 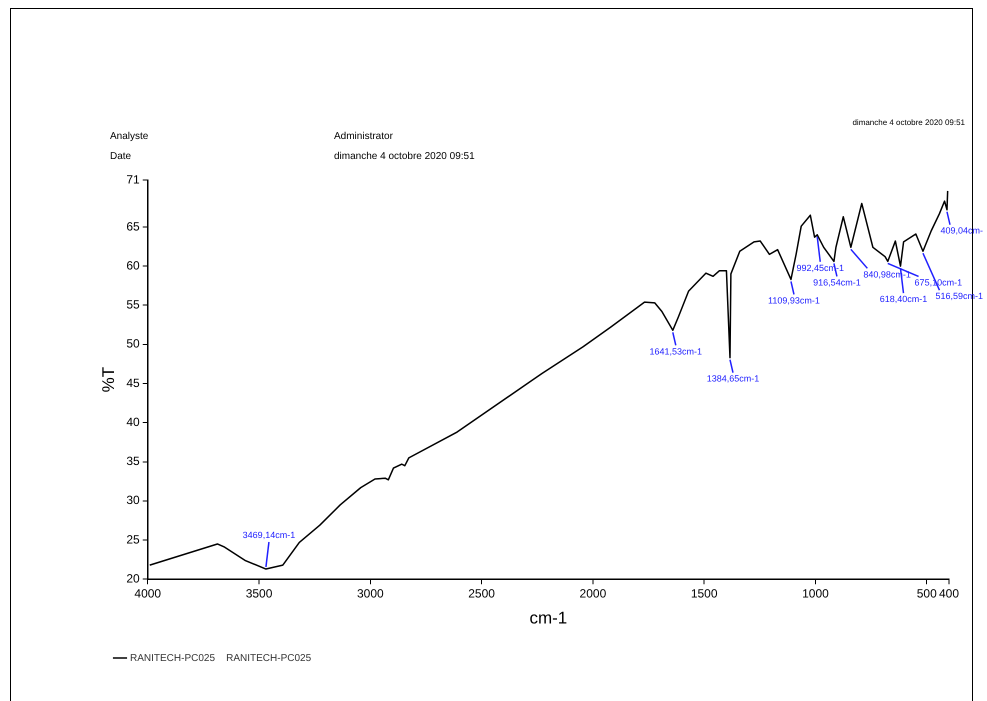 I want to click on y-tick-label: 25, so click(x=133, y=539).